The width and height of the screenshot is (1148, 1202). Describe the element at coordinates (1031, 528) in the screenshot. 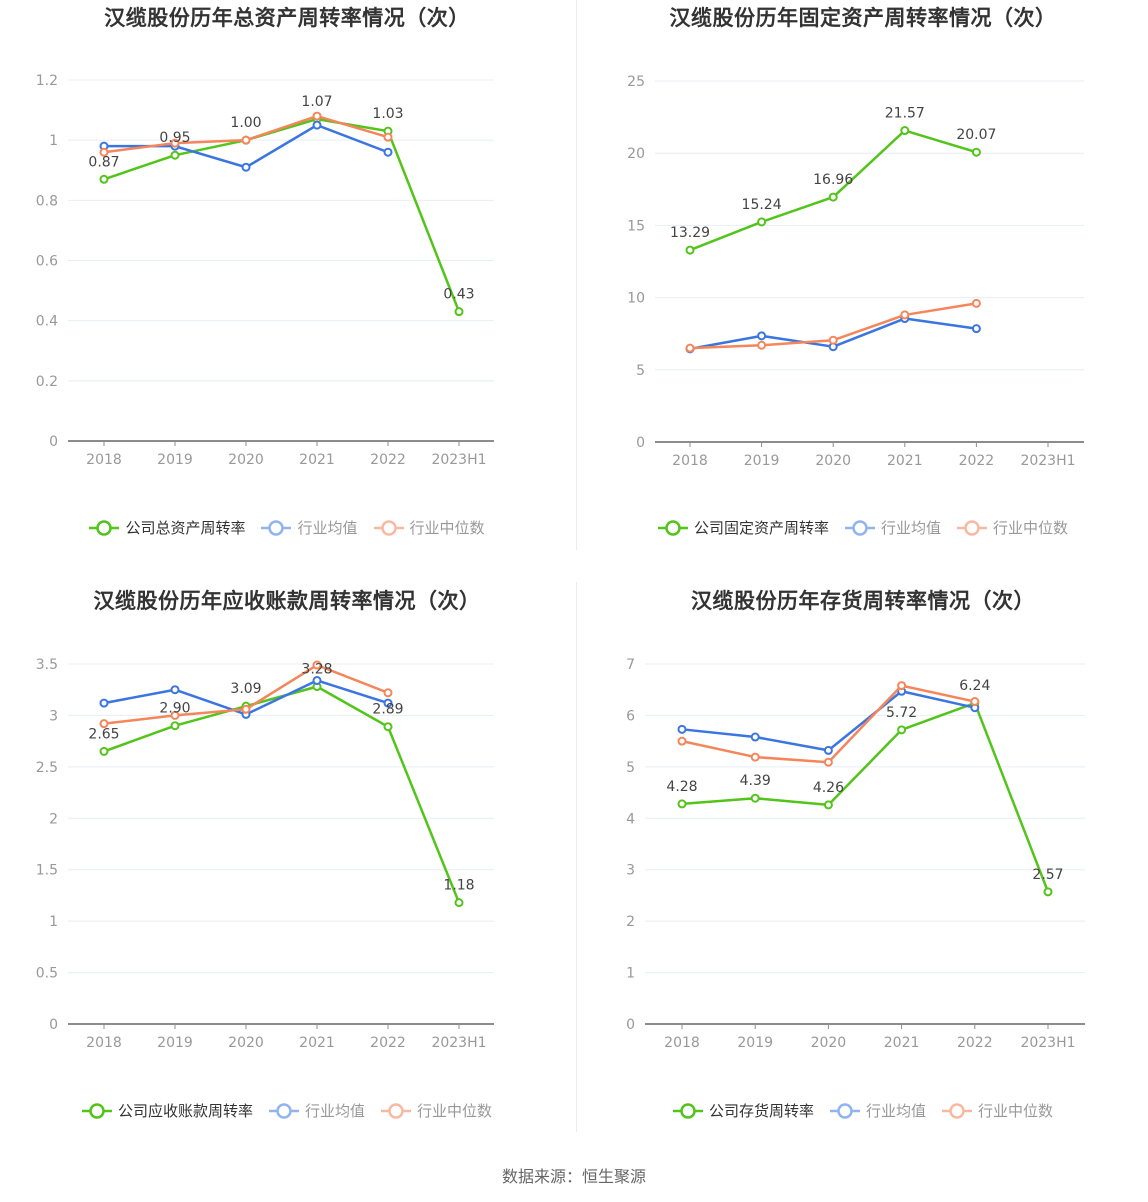

I see `legend-label: 行业中位数` at that location.